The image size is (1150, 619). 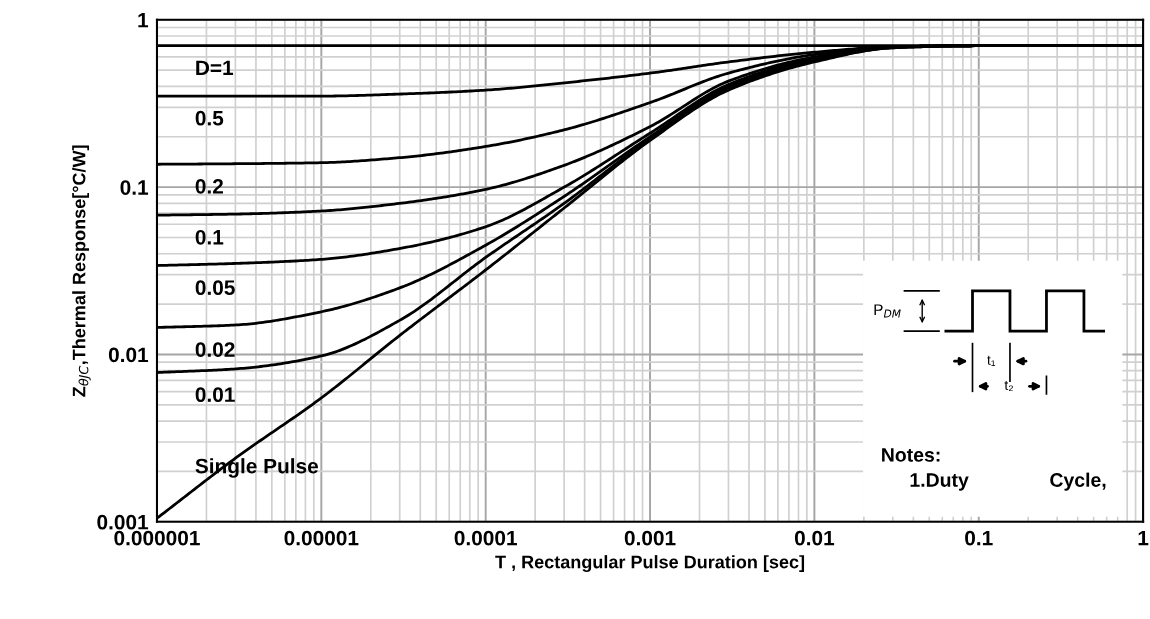 I want to click on y-tick-label: 0.1, so click(x=134, y=187).